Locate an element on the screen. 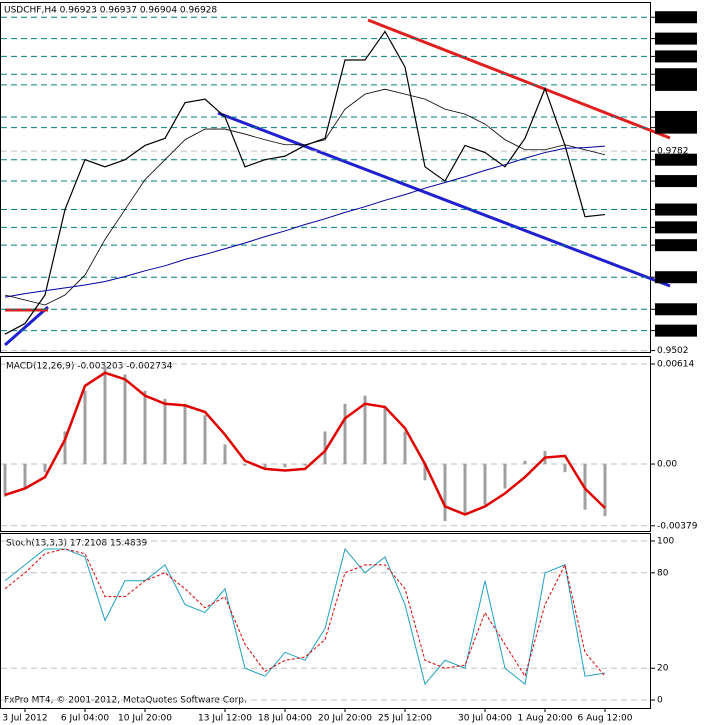 The image size is (712, 725). y-tick-label: 0.9650 is located at coordinates (673, 246).